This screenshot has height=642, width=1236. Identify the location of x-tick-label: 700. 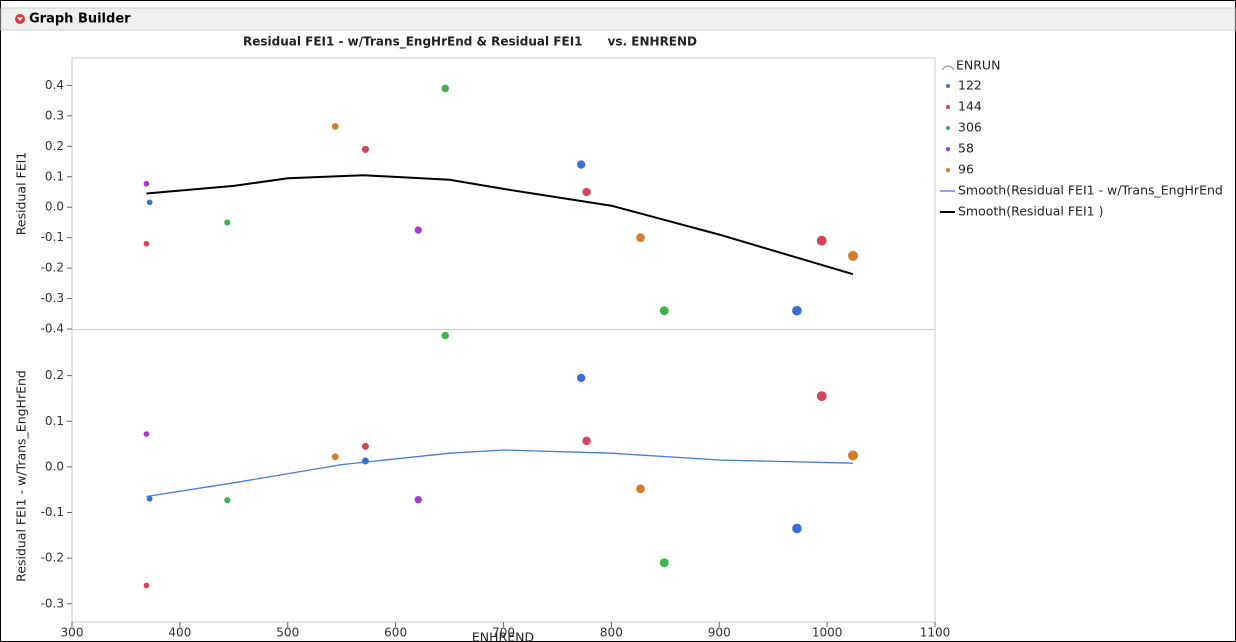
(503, 633).